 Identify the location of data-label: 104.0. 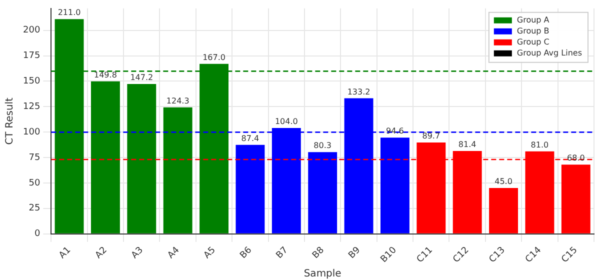
(286, 121).